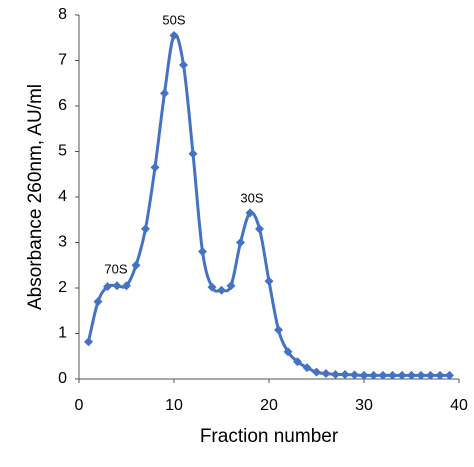  Describe the element at coordinates (79, 405) in the screenshot. I see `x-tick-label: 0` at that location.